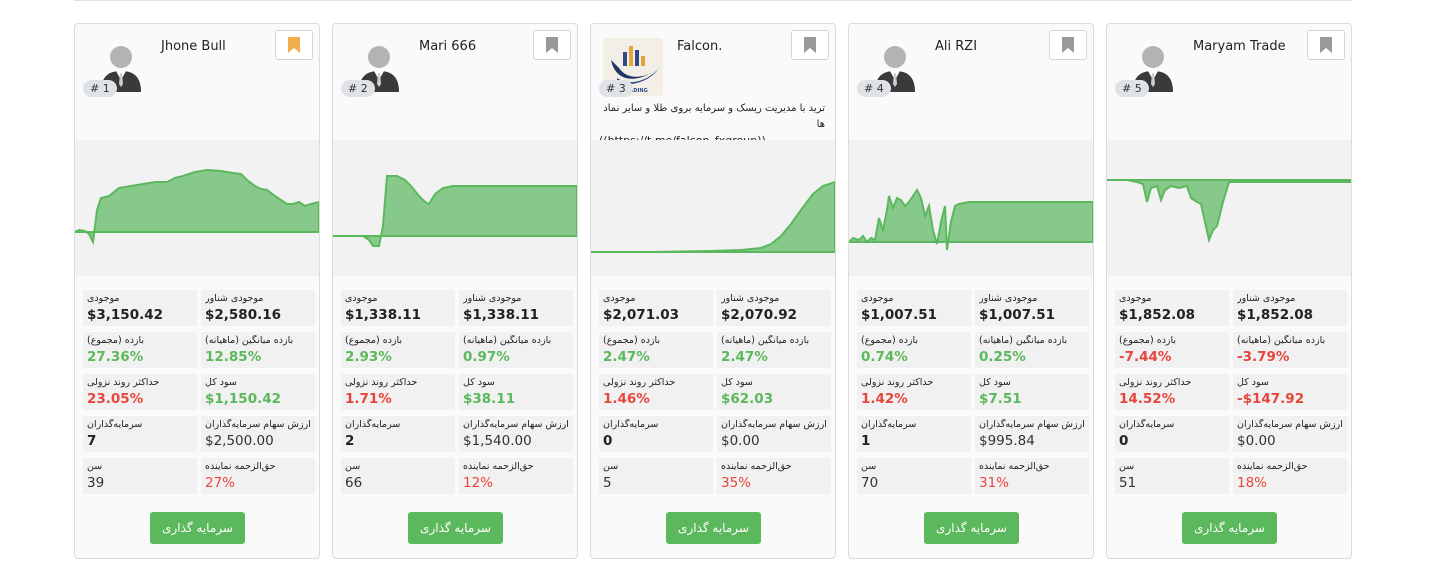  I want to click on trader-name: Ali RZI, so click(956, 46).